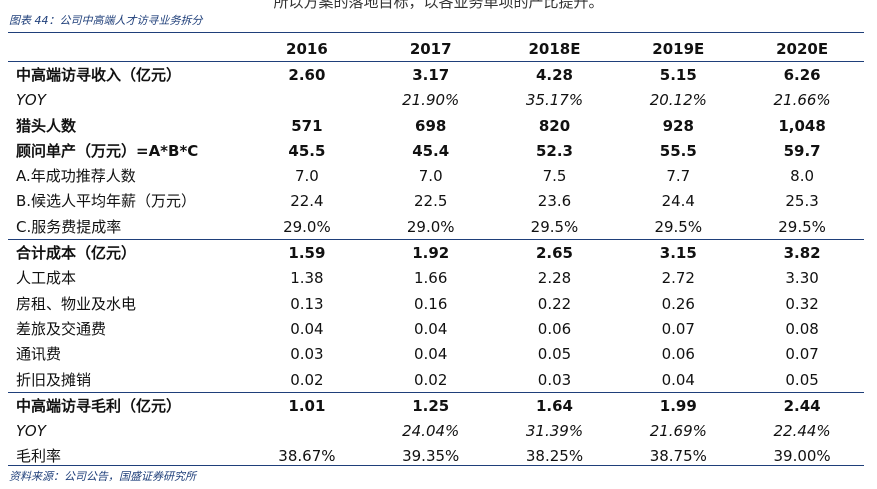 The image size is (877, 489). What do you see at coordinates (307, 405) in the screenshot?
I see `table-cell: 1.01` at bounding box center [307, 405].